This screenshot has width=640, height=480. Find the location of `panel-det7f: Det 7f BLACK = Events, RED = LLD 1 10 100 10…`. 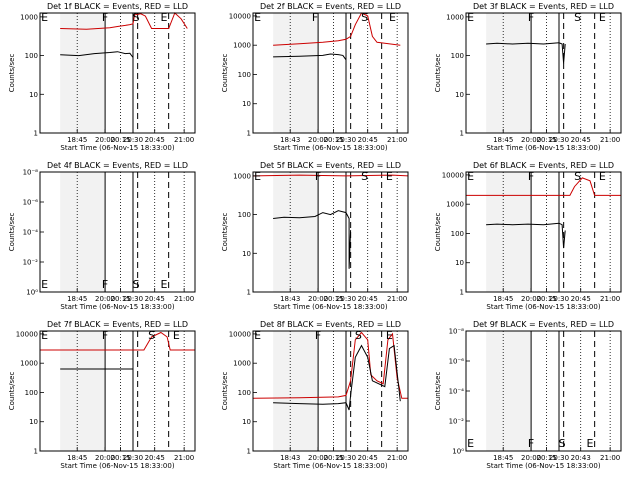

panel-det7f: Det 7f BLACK = Events, RED = LLD 1 10 100 10… is located at coordinates (102, 395).